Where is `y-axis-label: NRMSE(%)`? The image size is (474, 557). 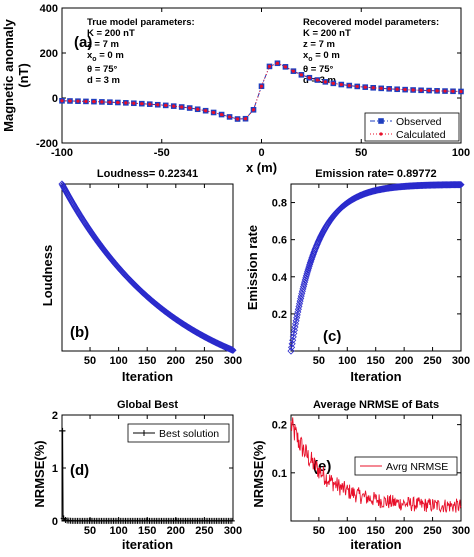 y-axis-label: NRMSE(%) is located at coordinates (258, 473).